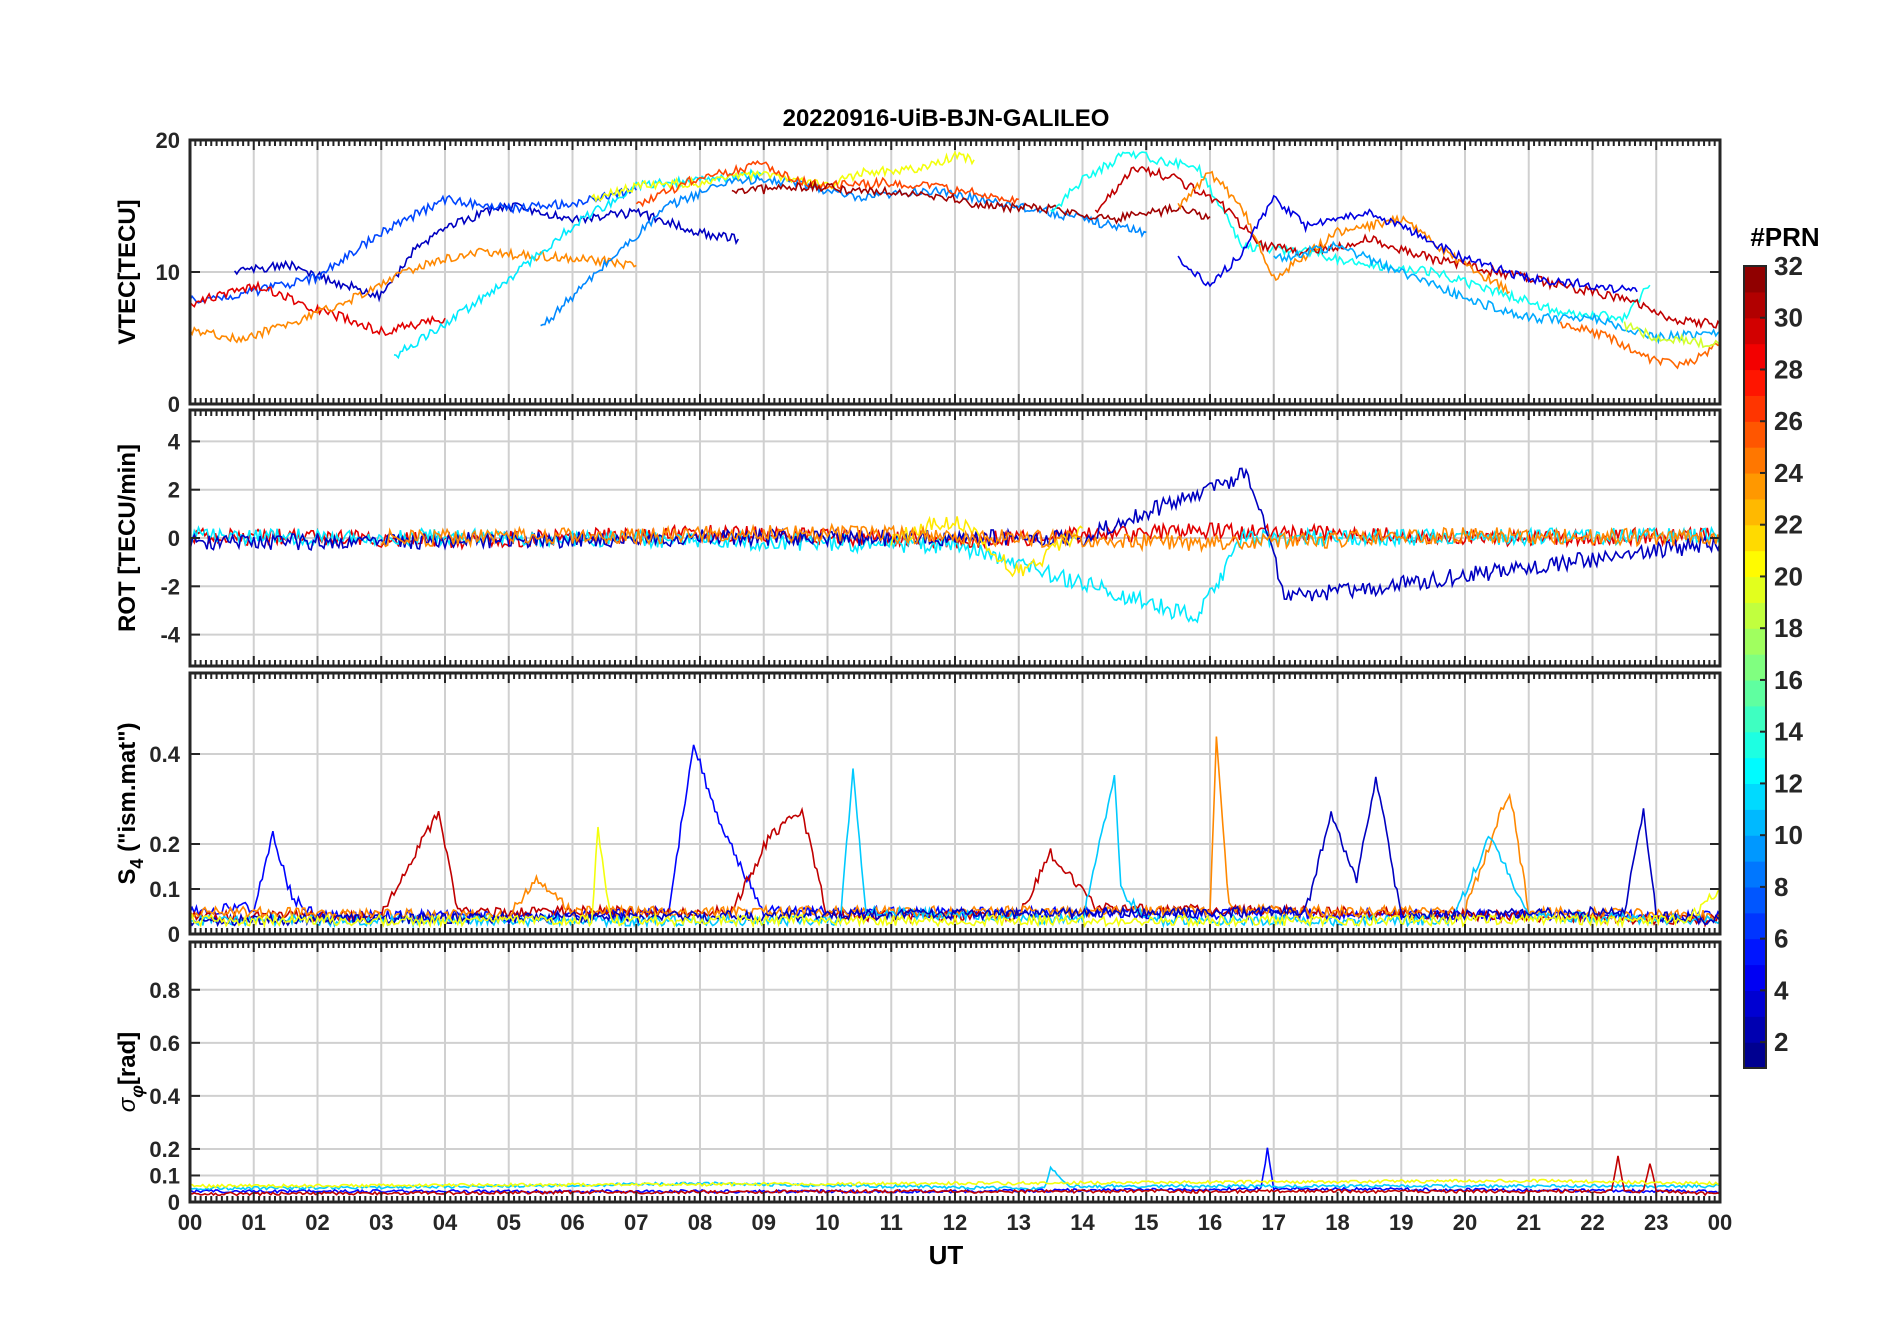 The height and width of the screenshot is (1330, 1902). I want to click on x-tick-label: 05, so click(509, 1222).